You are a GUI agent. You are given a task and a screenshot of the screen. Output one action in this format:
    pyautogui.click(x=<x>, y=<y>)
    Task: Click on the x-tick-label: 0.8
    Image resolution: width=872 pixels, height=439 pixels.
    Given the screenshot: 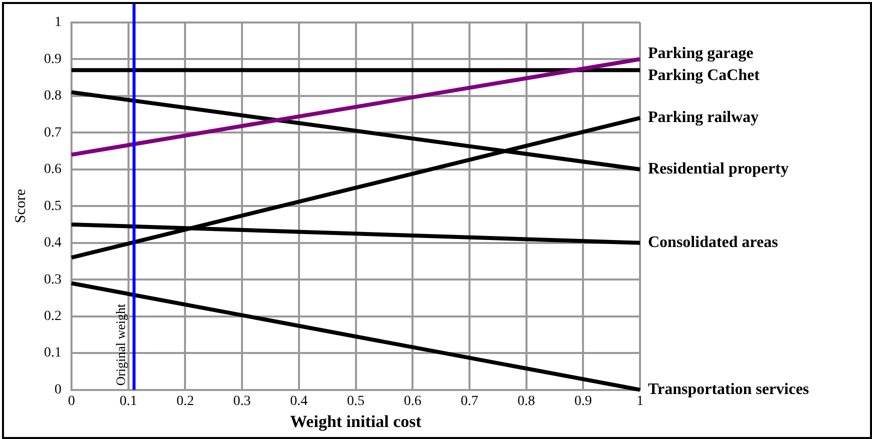 What is the action you would take?
    pyautogui.click(x=527, y=401)
    